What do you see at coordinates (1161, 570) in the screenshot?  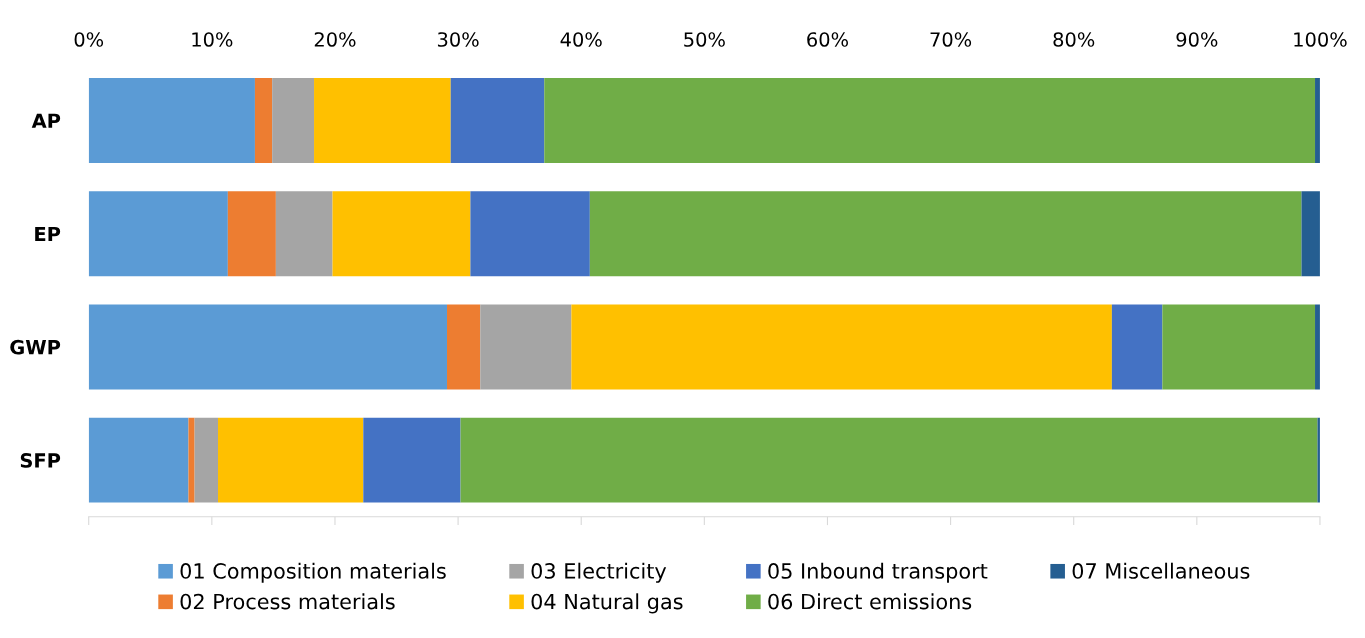 I see `legend-label: 07 Miscellaneous` at bounding box center [1161, 570].